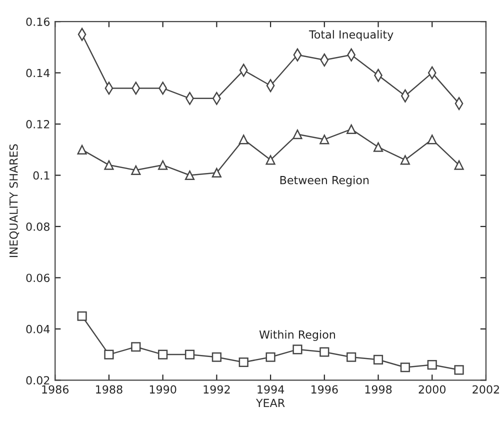 The width and height of the screenshot is (501, 432). Describe the element at coordinates (41, 175) in the screenshot. I see `y-tick-label: 0.1` at that location.